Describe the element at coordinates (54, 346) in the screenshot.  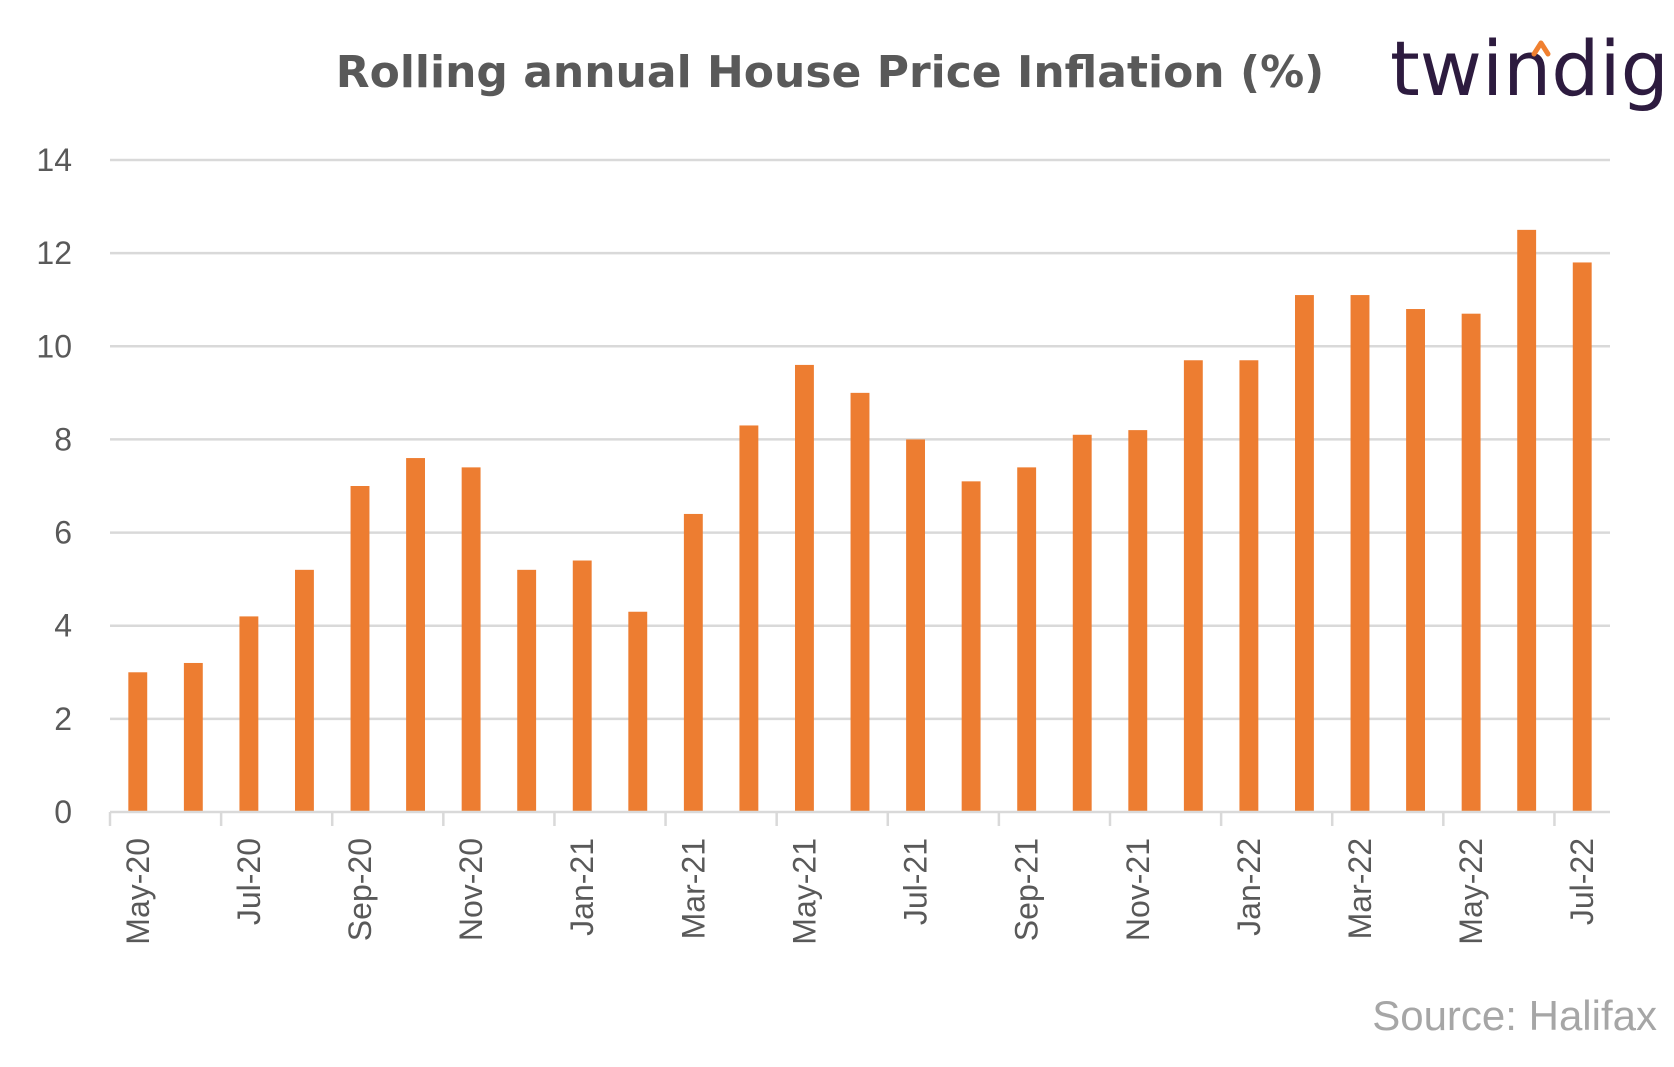
I see `y-tick-label: 10` at that location.